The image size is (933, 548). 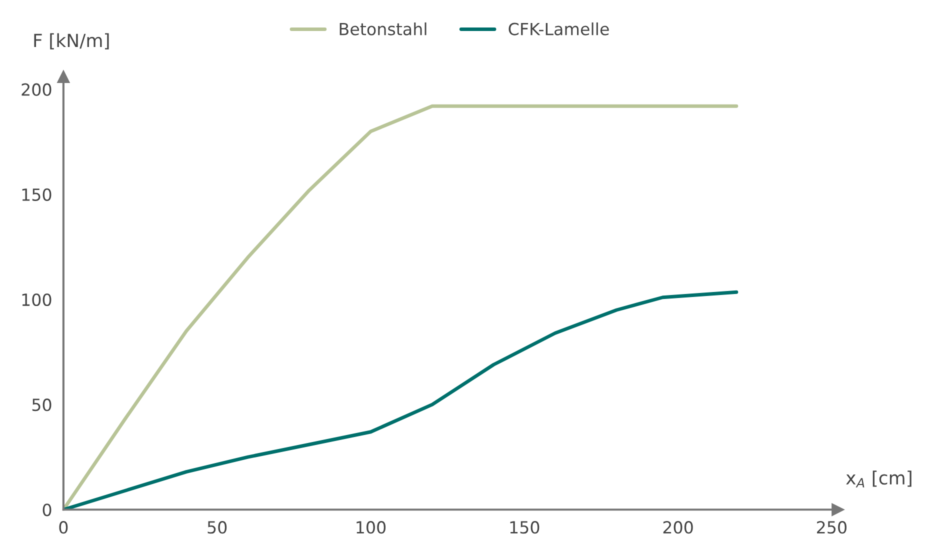 I want to click on x-tick-label: 200, so click(x=678, y=527).